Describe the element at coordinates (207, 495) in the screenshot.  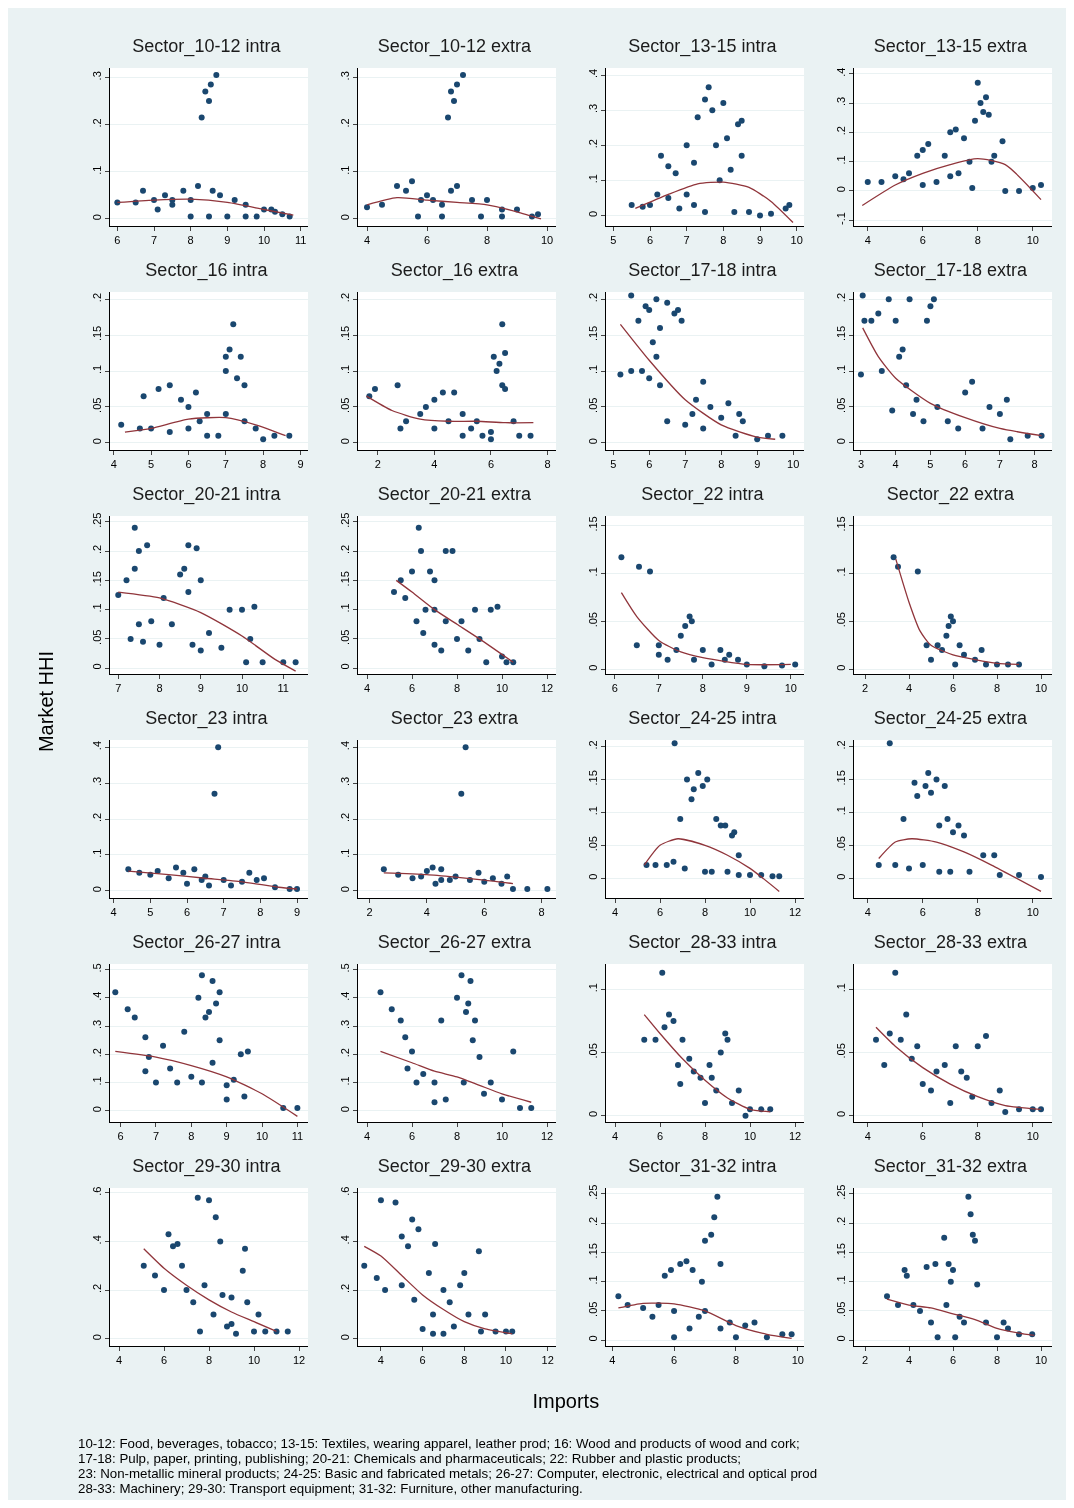
I see `chart-title: Sector_20-21 intra` at that location.